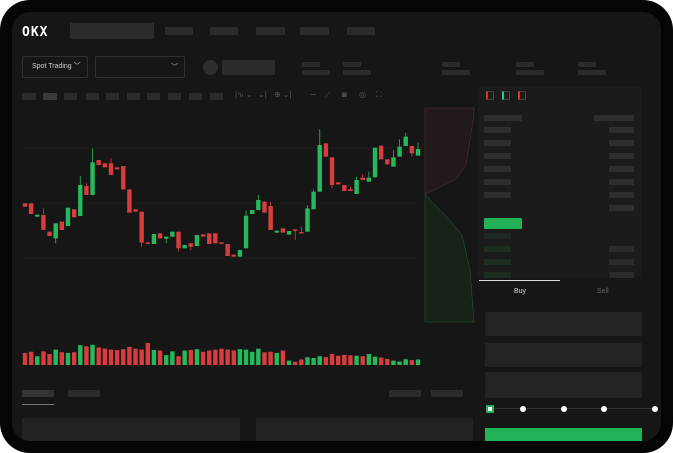 The height and width of the screenshot is (453, 673). Describe the element at coordinates (503, 223) in the screenshot. I see `last-price` at that location.